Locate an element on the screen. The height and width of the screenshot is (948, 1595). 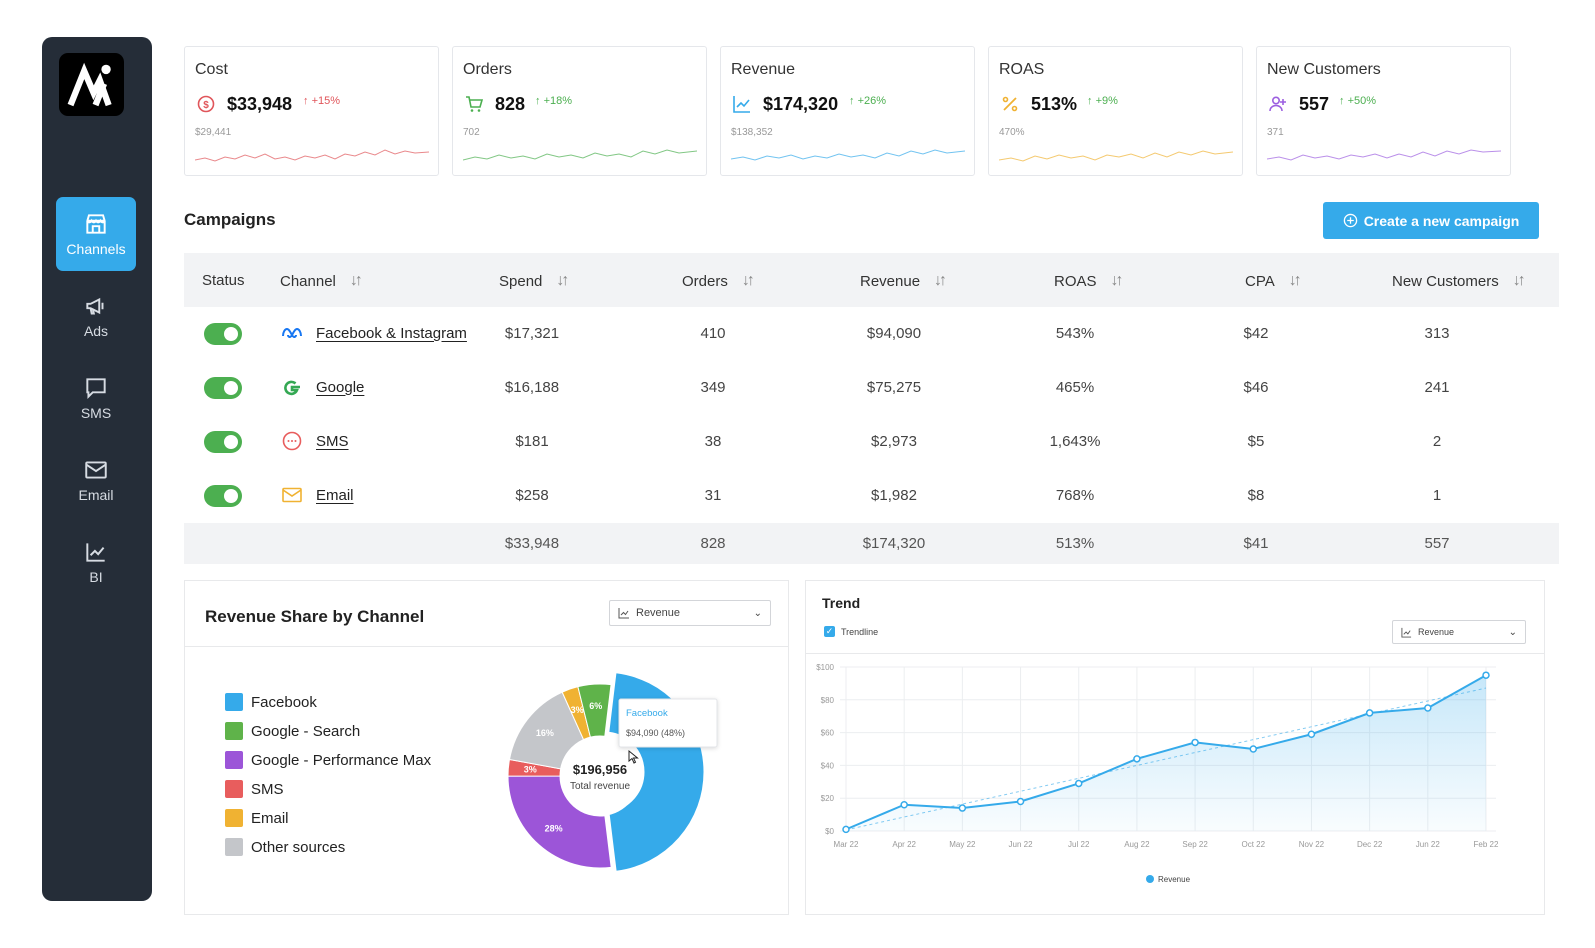
column-header-roas: ROAS ↓↑ is located at coordinates (1089, 281).